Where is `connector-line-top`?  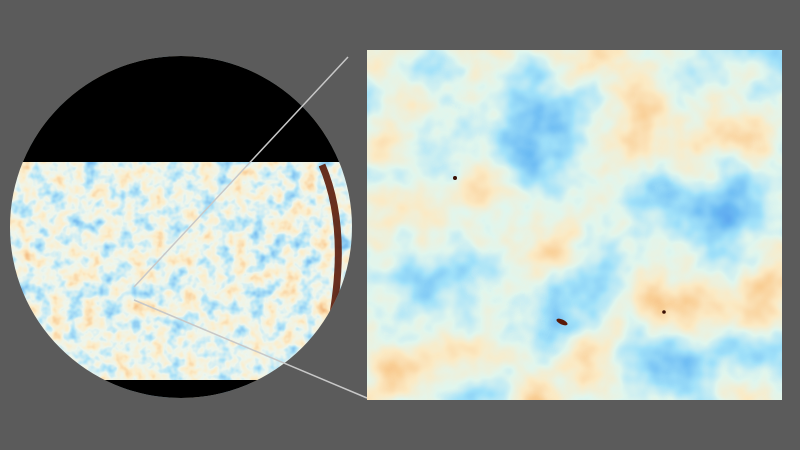 connector-line-top is located at coordinates (241, 172).